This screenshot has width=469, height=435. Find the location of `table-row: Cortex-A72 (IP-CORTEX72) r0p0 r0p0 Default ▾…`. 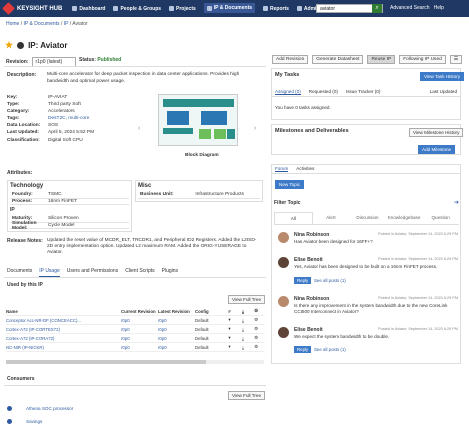

table-row: Cortex-A72 (IP-CORTEX72) r0p0 r0p0 Default ▾… is located at coordinates (135, 329).